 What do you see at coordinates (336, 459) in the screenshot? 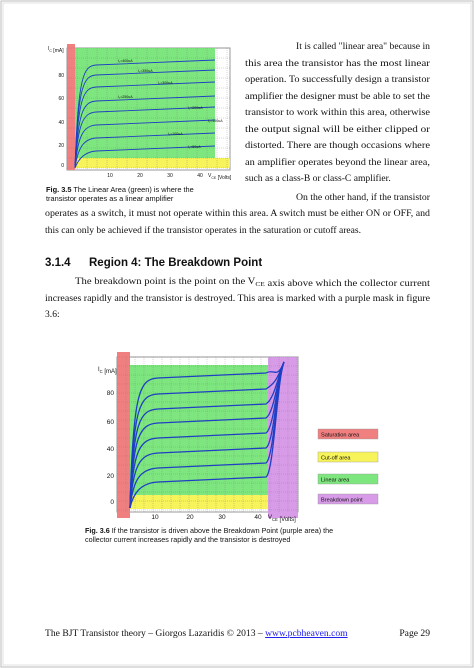
I see `legend-label: Cut-off area` at bounding box center [336, 459].